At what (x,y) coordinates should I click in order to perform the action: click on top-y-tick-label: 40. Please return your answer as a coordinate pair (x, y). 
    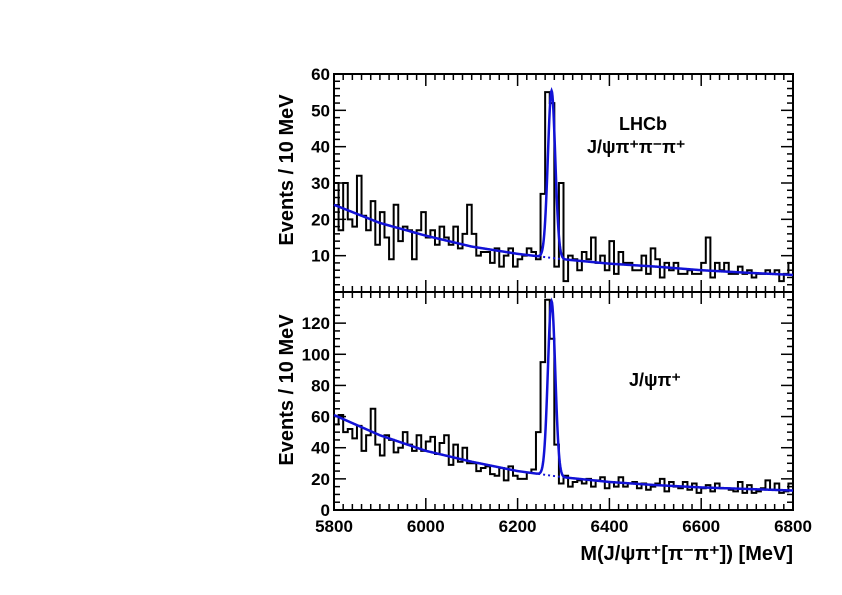
    Looking at the image, I should click on (320, 147).